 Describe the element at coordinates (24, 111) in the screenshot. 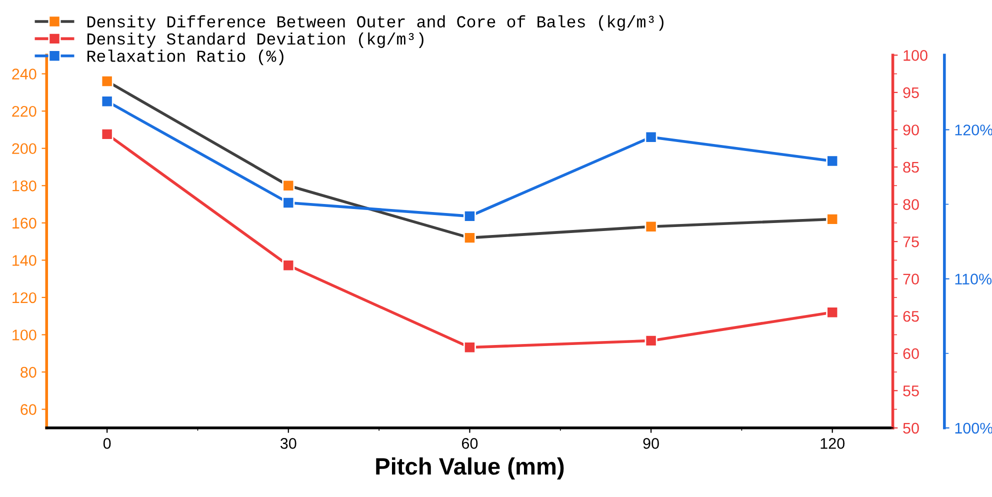

I see `y-tick-label: 220` at that location.